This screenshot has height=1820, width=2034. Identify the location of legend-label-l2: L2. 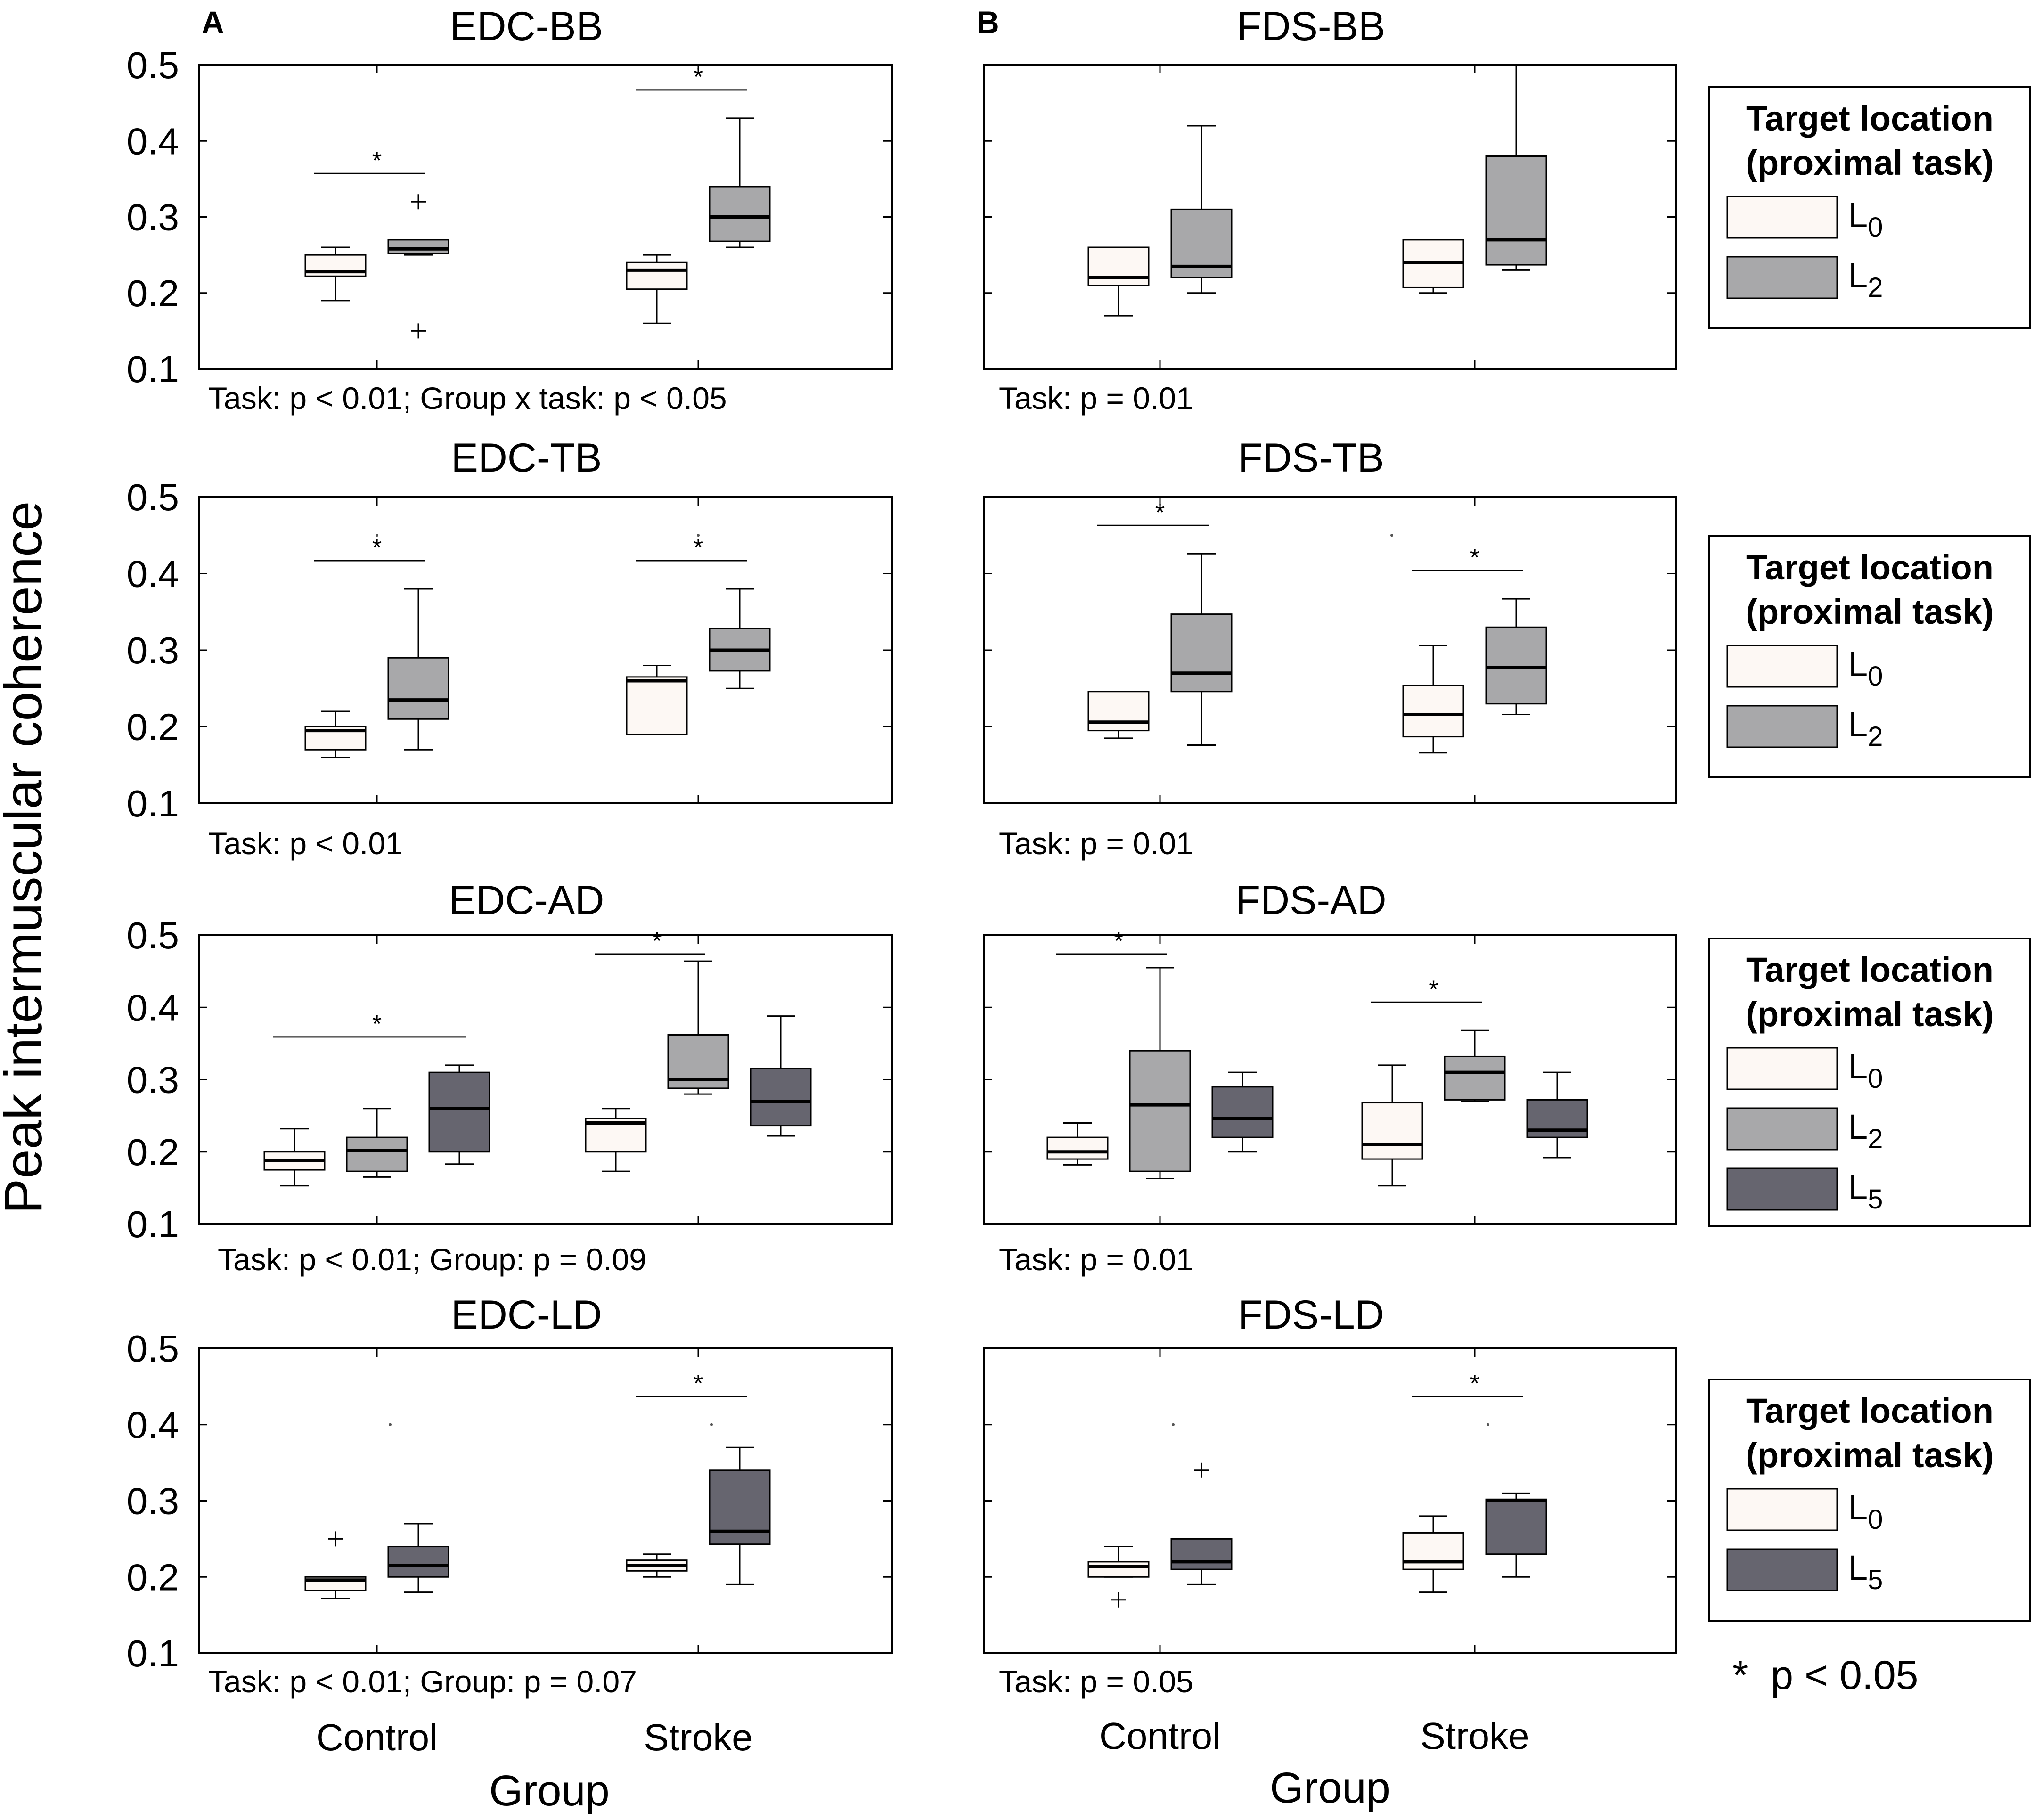
(1865, 728).